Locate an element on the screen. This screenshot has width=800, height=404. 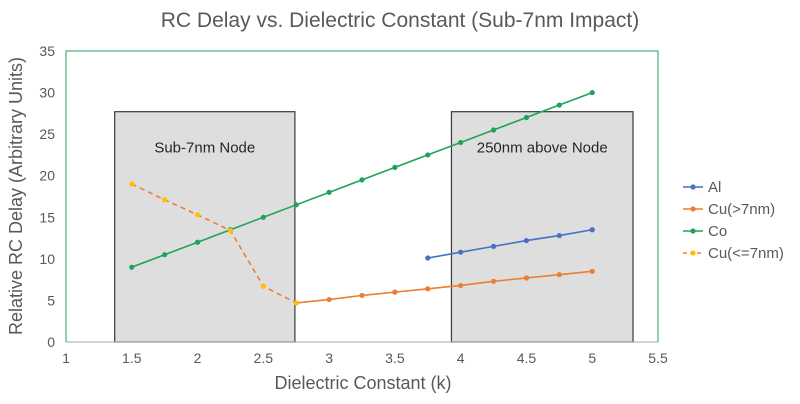
x-tick-label: 1 is located at coordinates (66, 358).